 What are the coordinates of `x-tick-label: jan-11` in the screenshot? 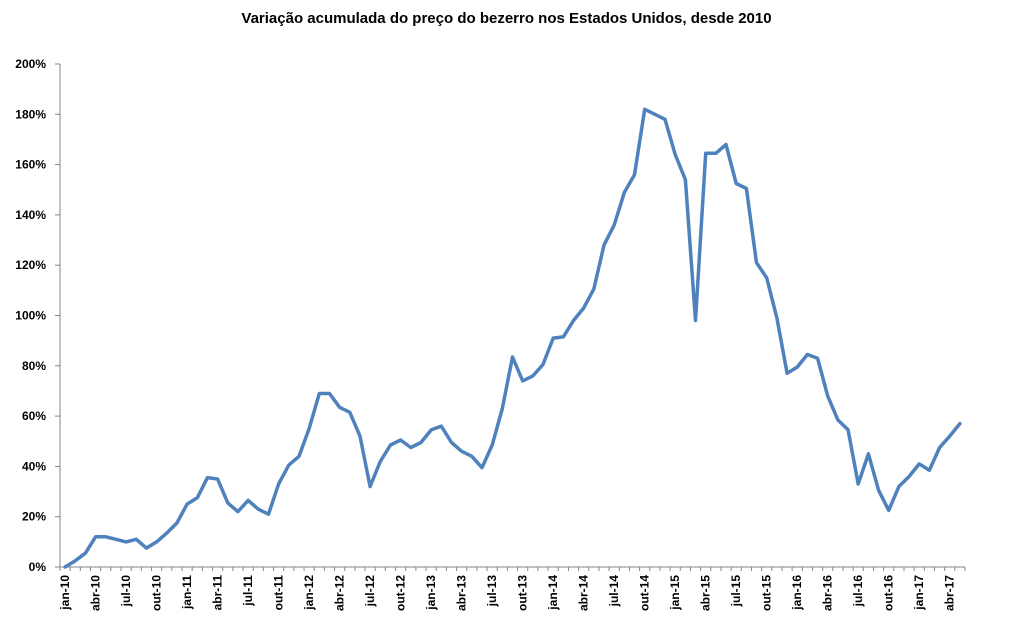 It's located at (187, 592).